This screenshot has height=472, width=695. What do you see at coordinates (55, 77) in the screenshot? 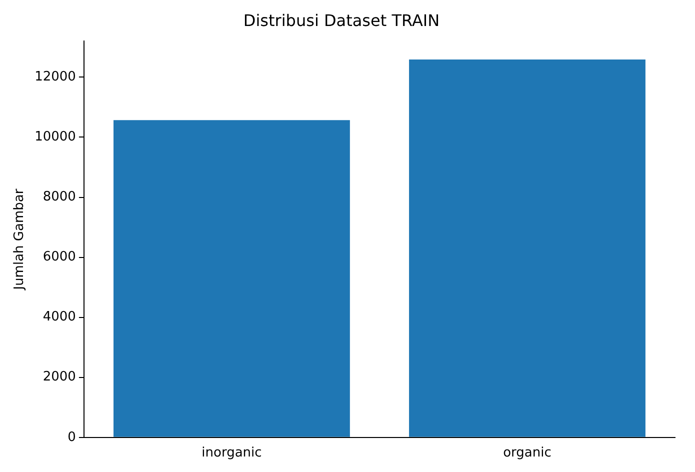
I see `y-tick-label: 12000` at bounding box center [55, 77].